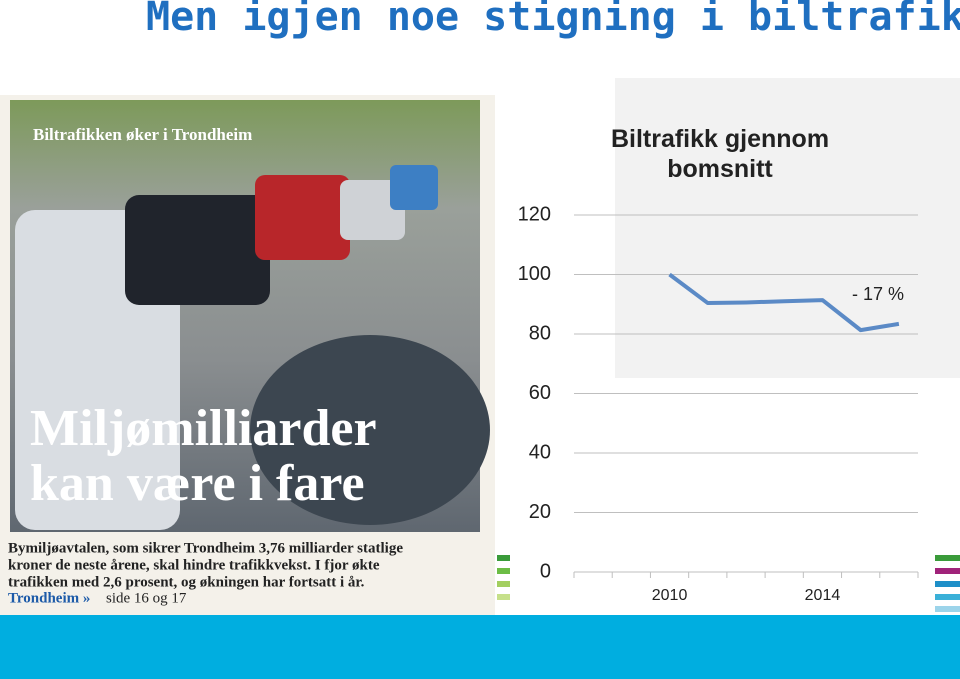 The width and height of the screenshot is (960, 679). I want to click on y-tick-label: 20, so click(540, 512).